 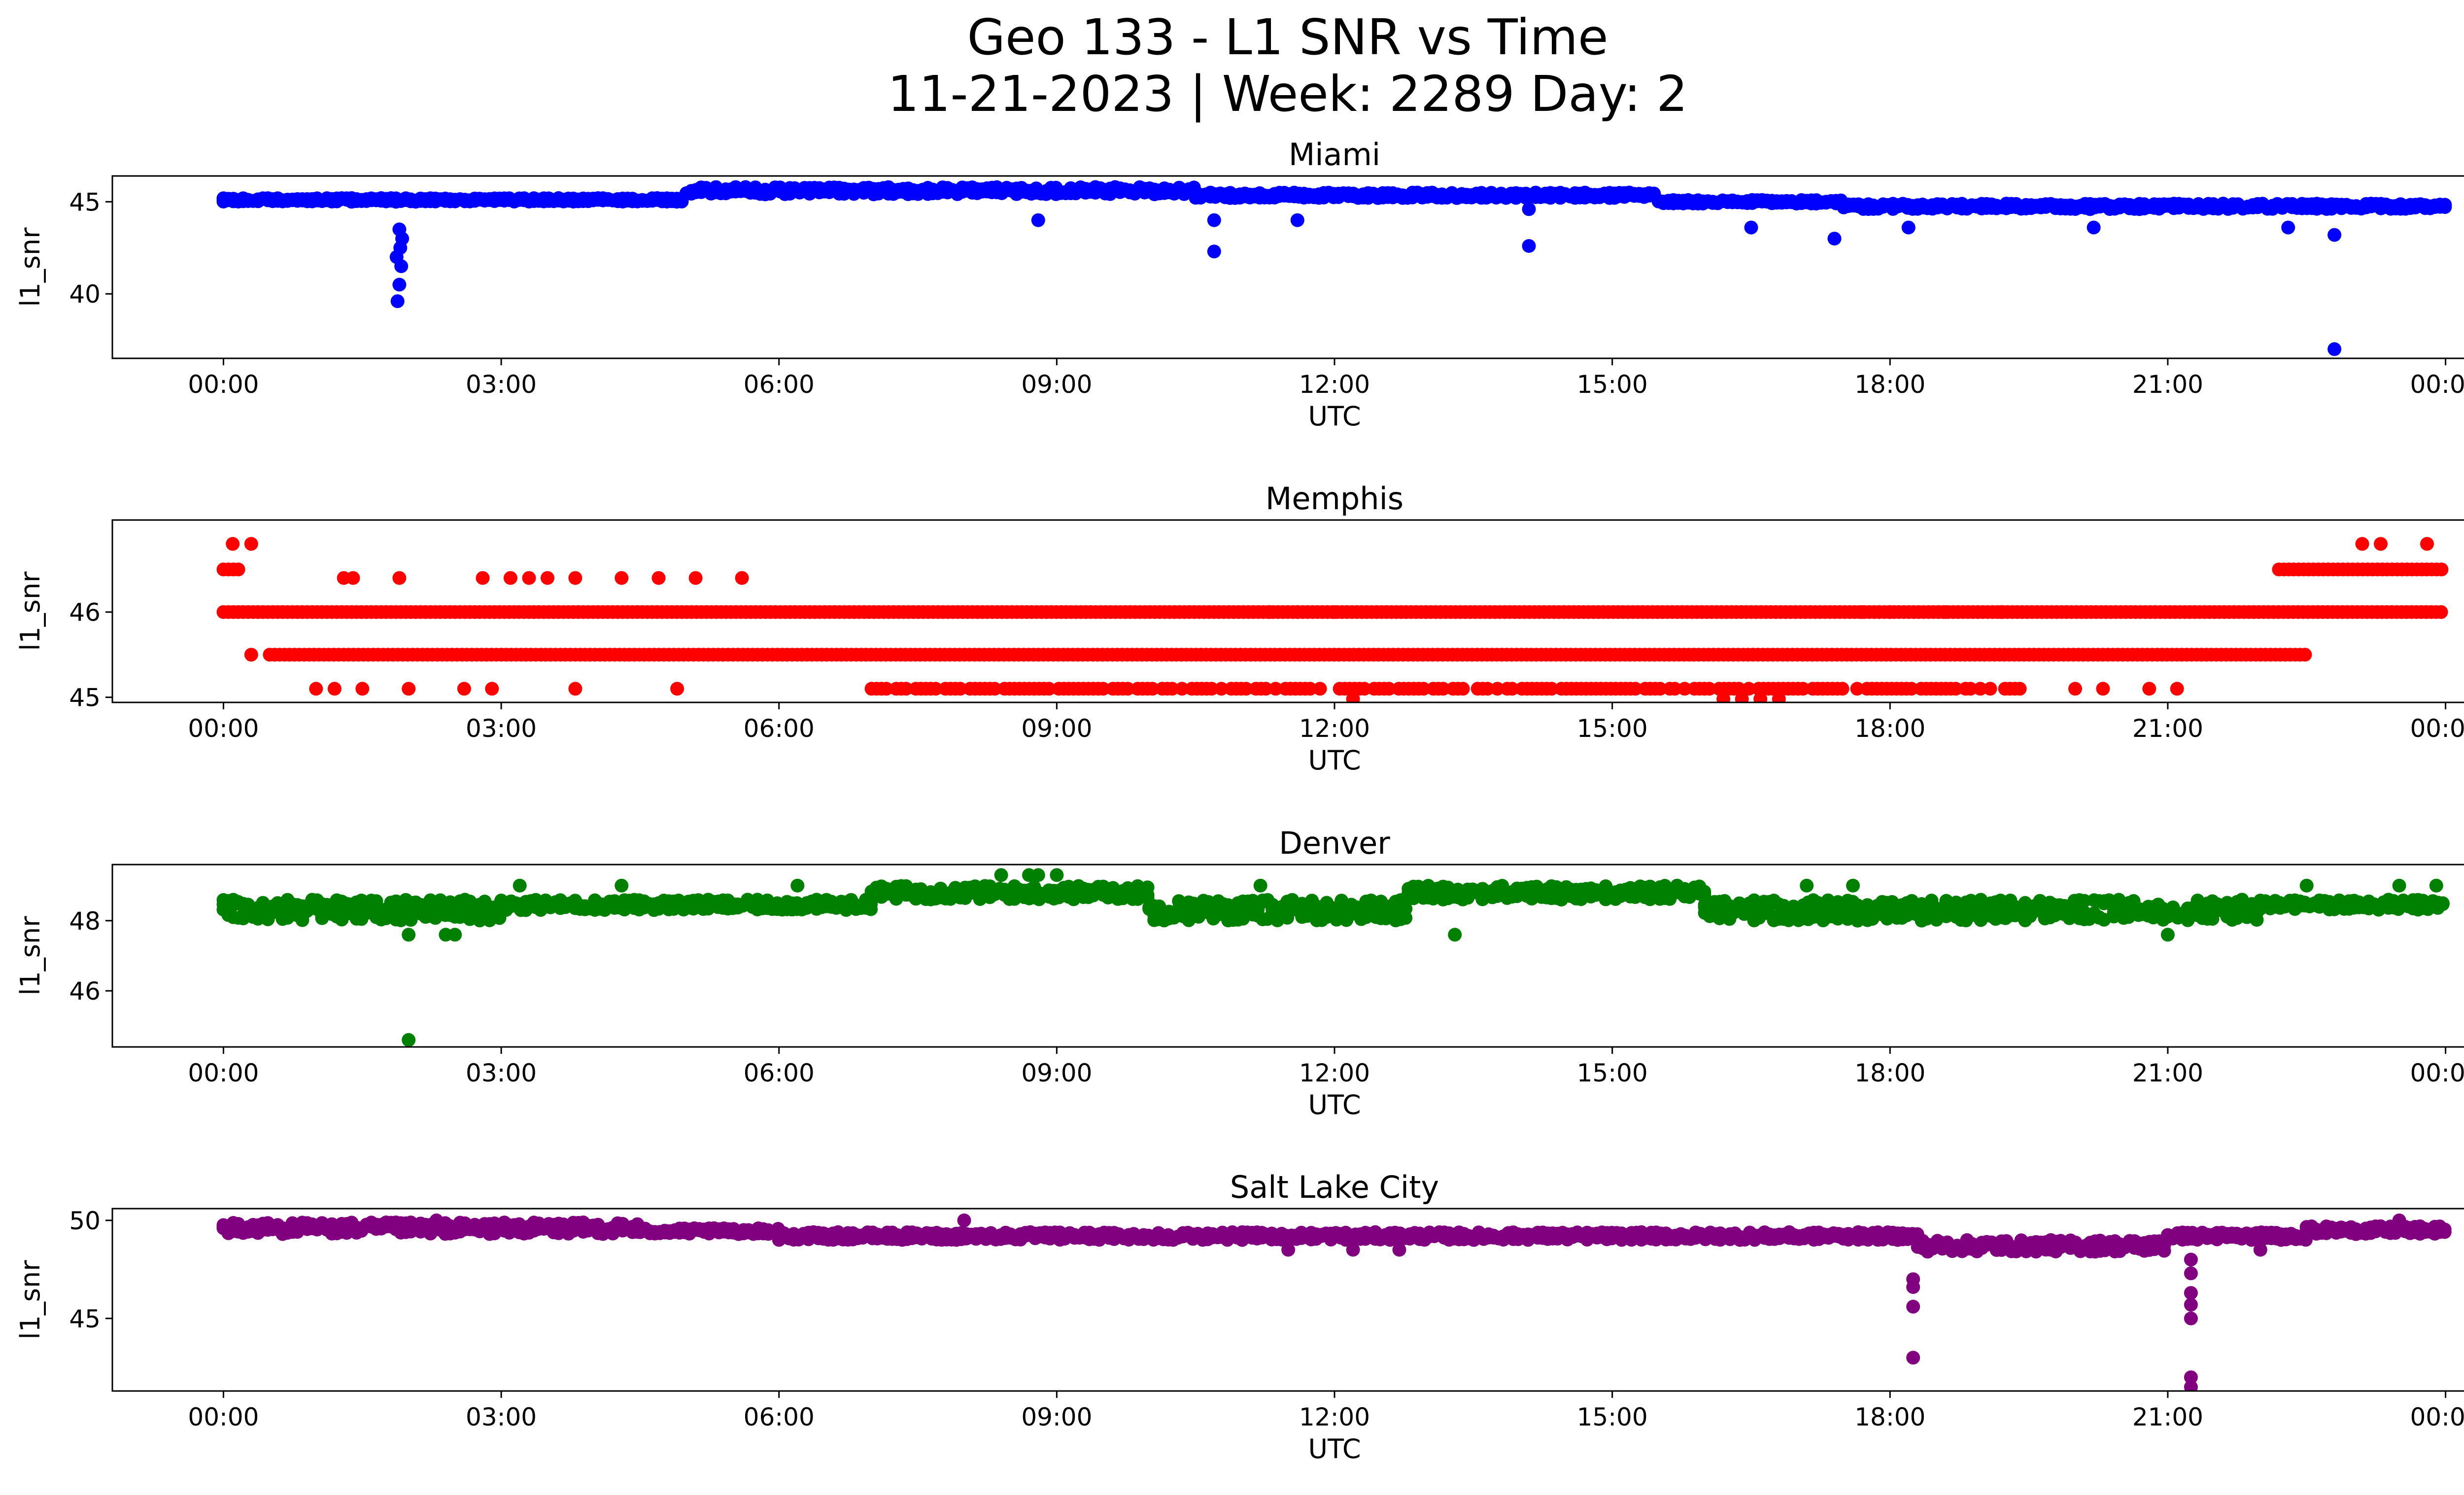 What do you see at coordinates (1334, 1187) in the screenshot?
I see `subplot-title: Salt Lake City` at bounding box center [1334, 1187].